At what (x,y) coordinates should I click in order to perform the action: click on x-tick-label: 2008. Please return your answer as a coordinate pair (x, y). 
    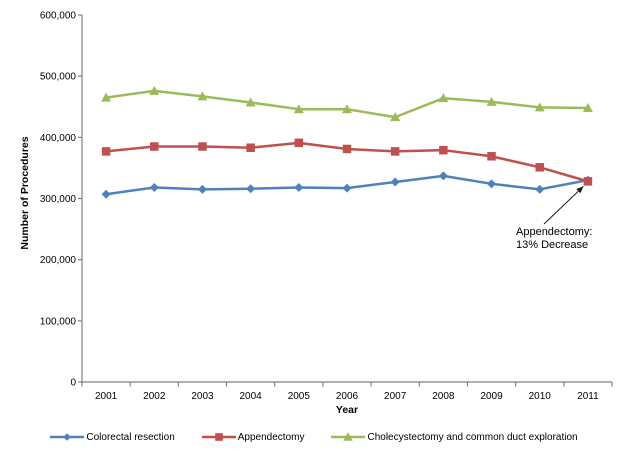
    Looking at the image, I should click on (443, 396).